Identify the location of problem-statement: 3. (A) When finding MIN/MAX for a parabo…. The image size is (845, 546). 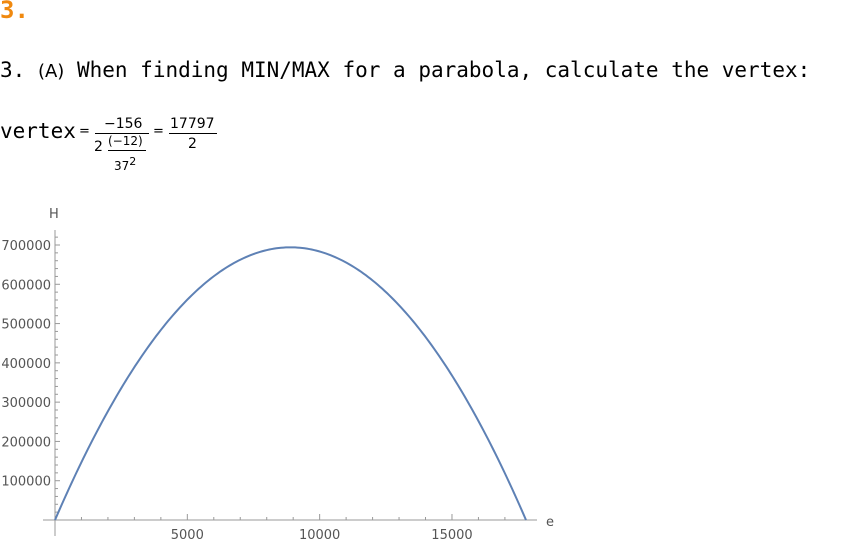
(405, 70).